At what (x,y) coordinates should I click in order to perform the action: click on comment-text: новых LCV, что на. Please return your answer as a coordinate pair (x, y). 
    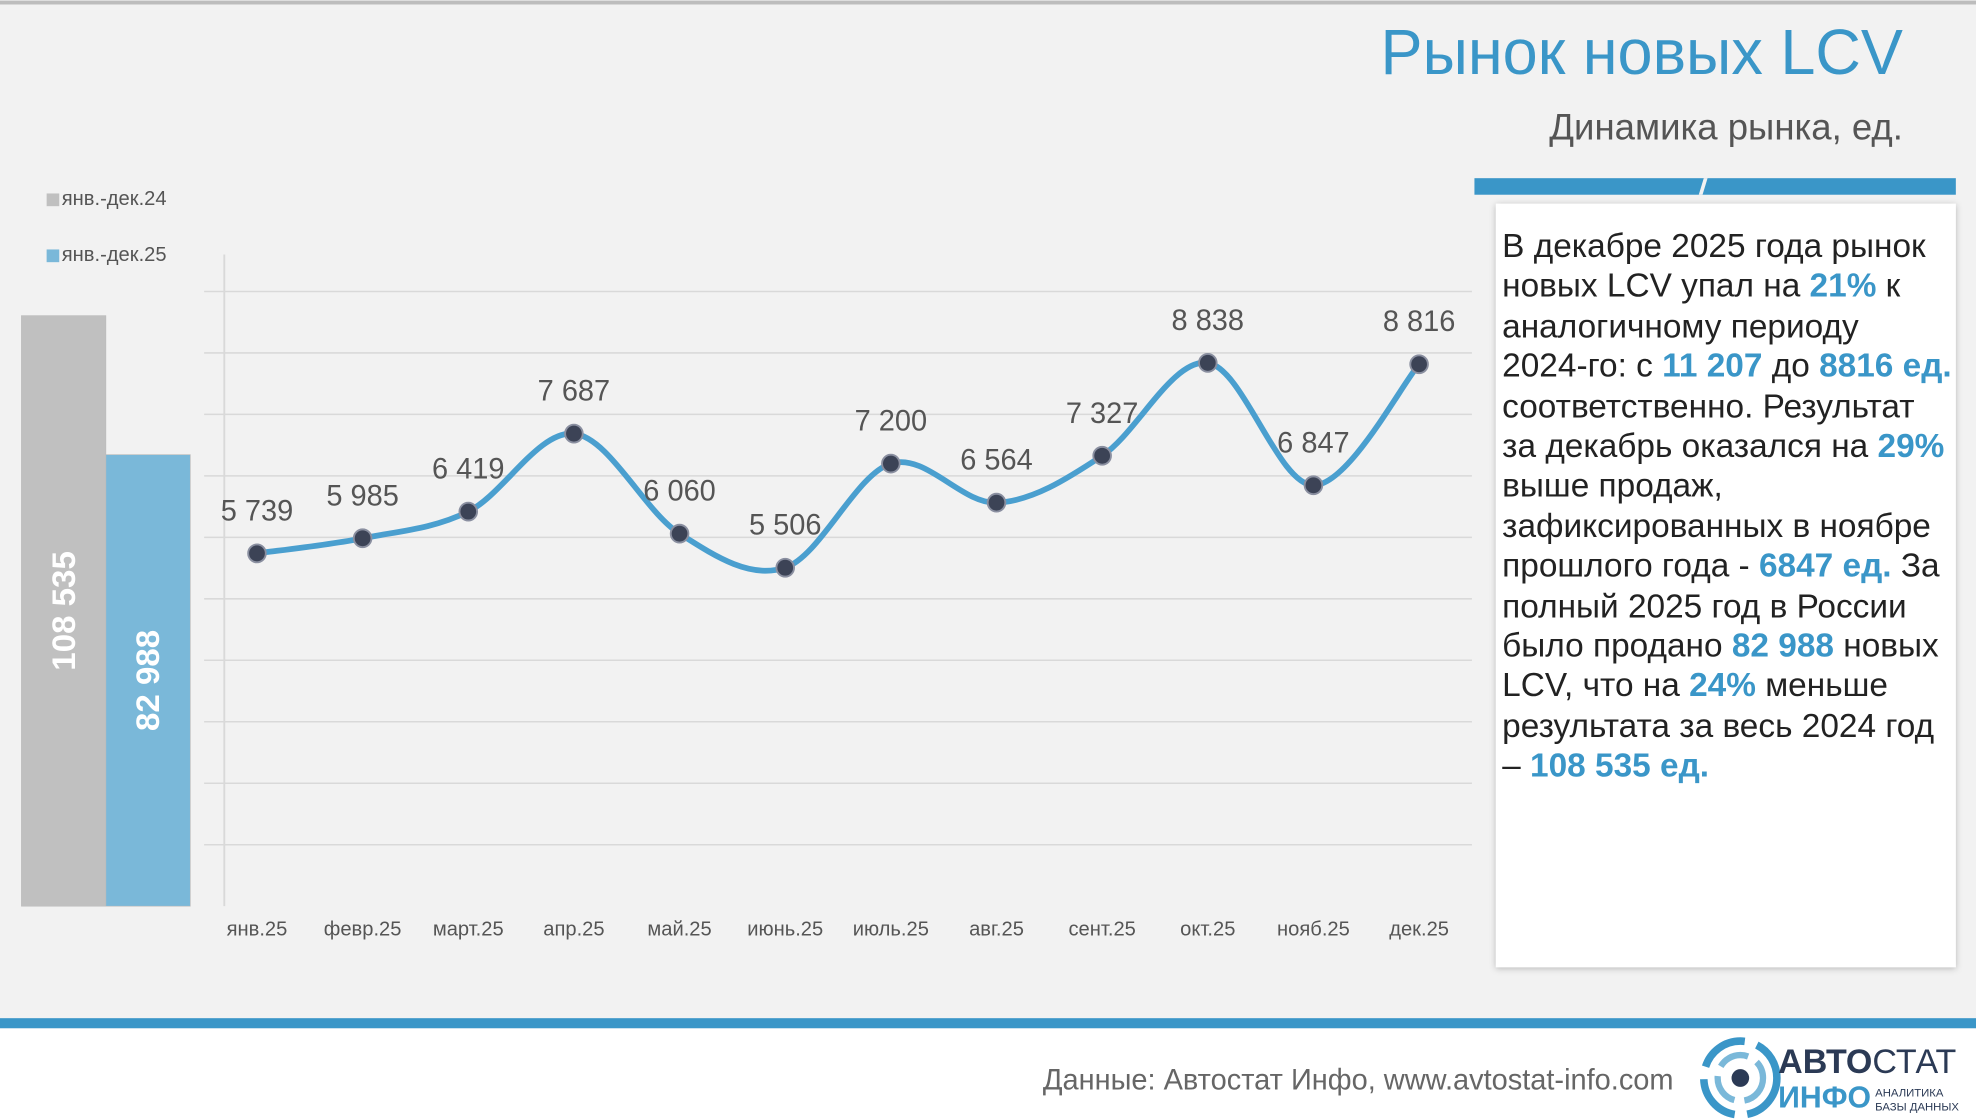
    Looking at the image, I should click on (1720, 665).